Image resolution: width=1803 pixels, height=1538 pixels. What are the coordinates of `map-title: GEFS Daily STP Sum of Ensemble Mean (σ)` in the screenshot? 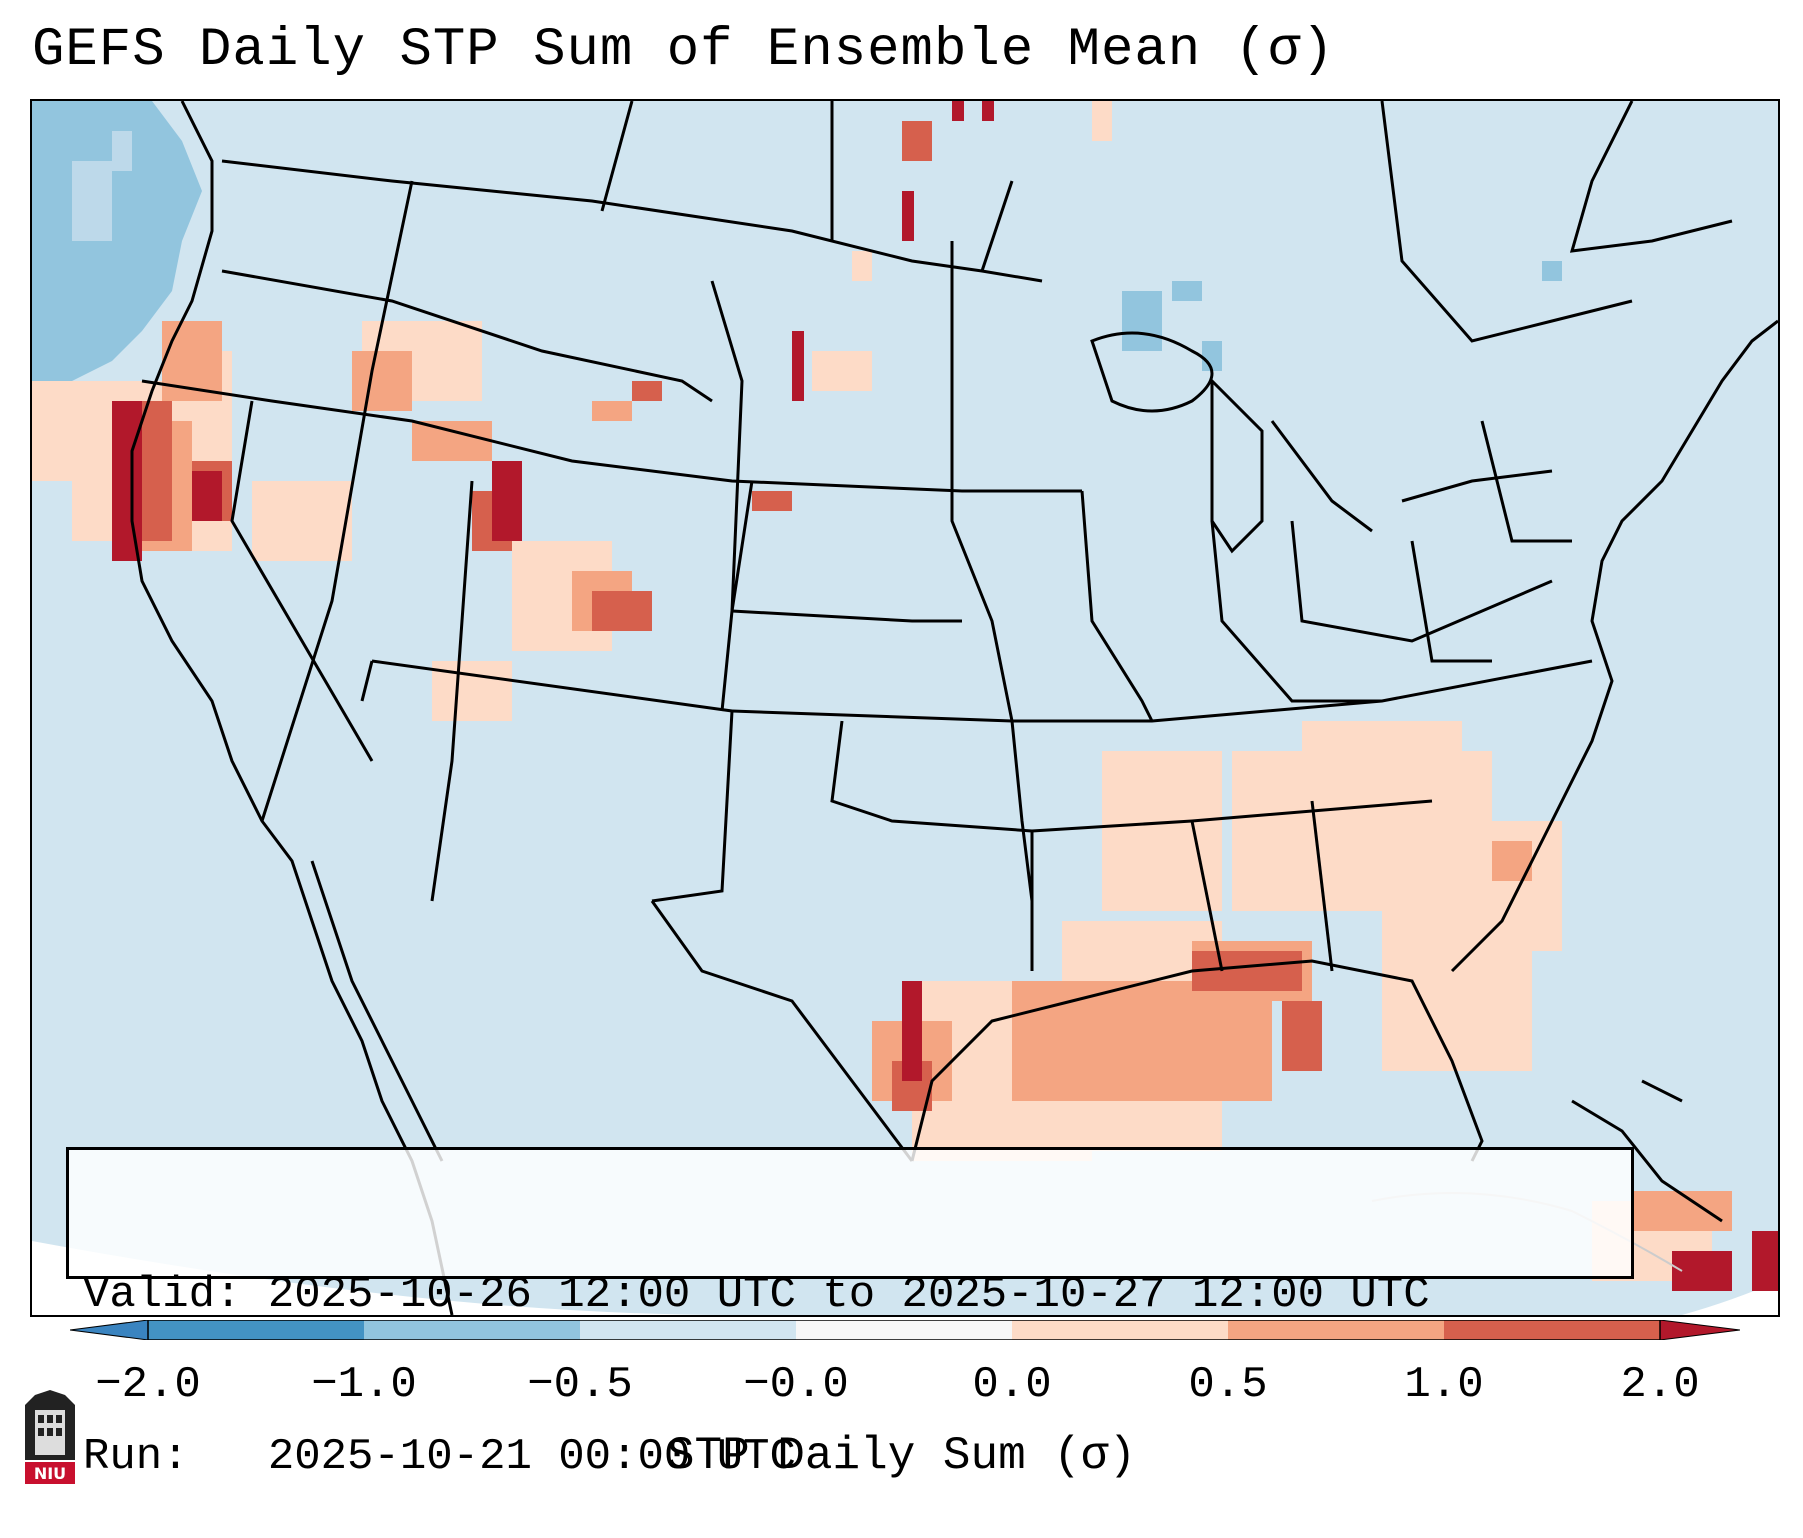 It's located at (683, 50).